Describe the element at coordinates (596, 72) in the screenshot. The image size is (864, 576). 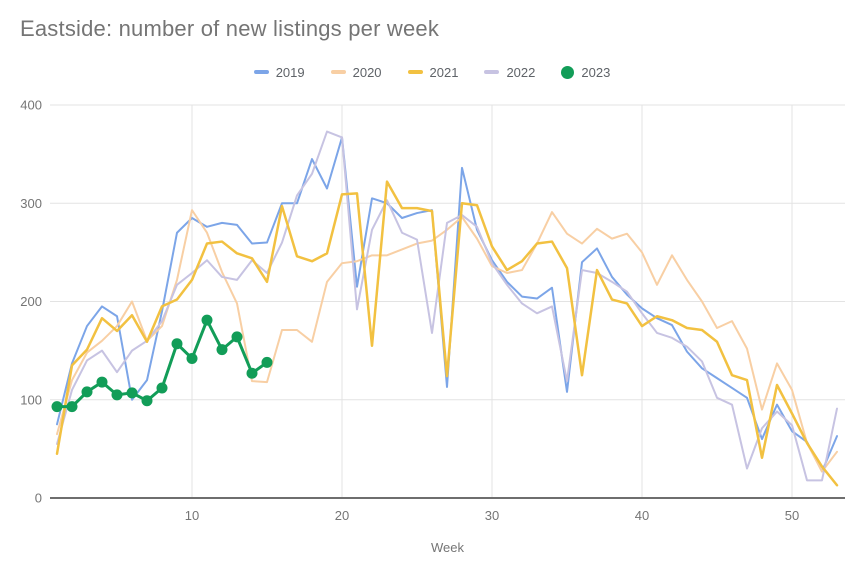
I see `legend-label-2023: 2023` at that location.